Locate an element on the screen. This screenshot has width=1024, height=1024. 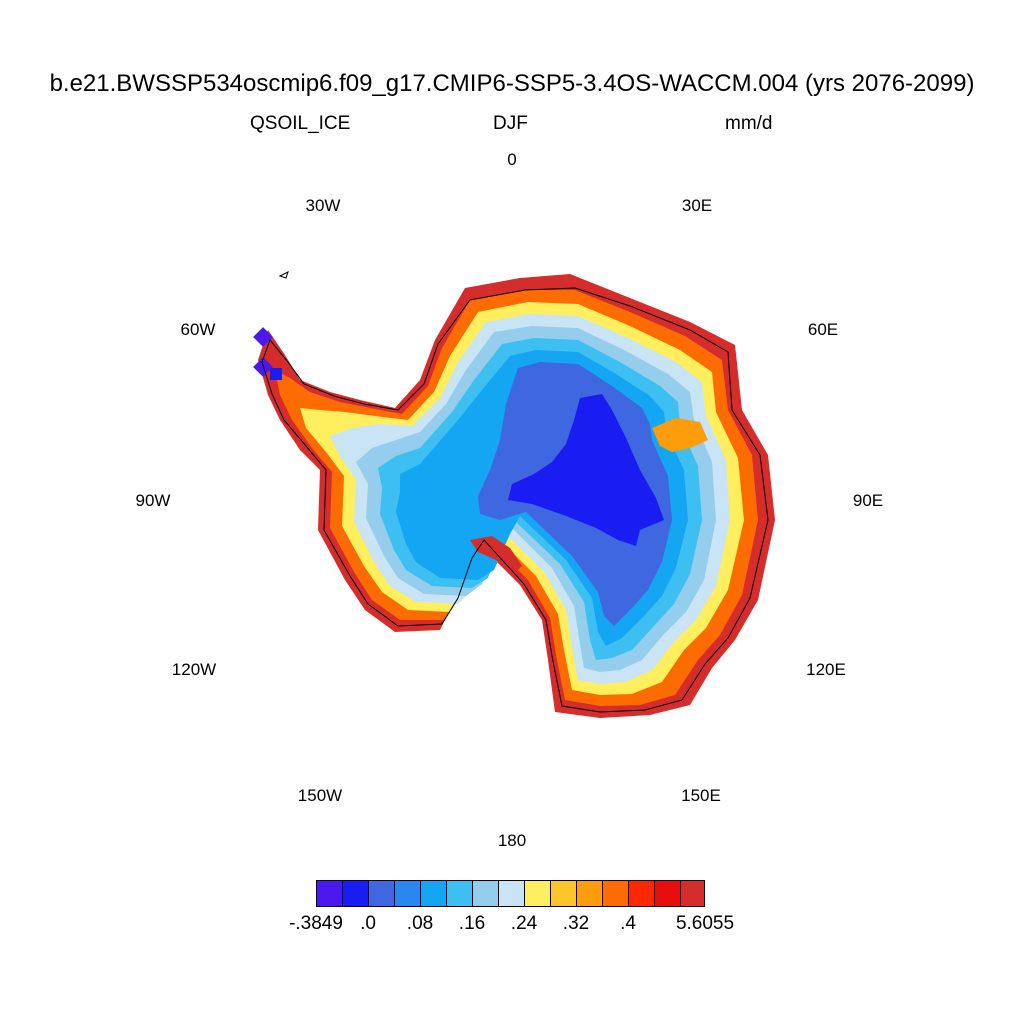
amery-inlet-field is located at coordinates (680, 435).